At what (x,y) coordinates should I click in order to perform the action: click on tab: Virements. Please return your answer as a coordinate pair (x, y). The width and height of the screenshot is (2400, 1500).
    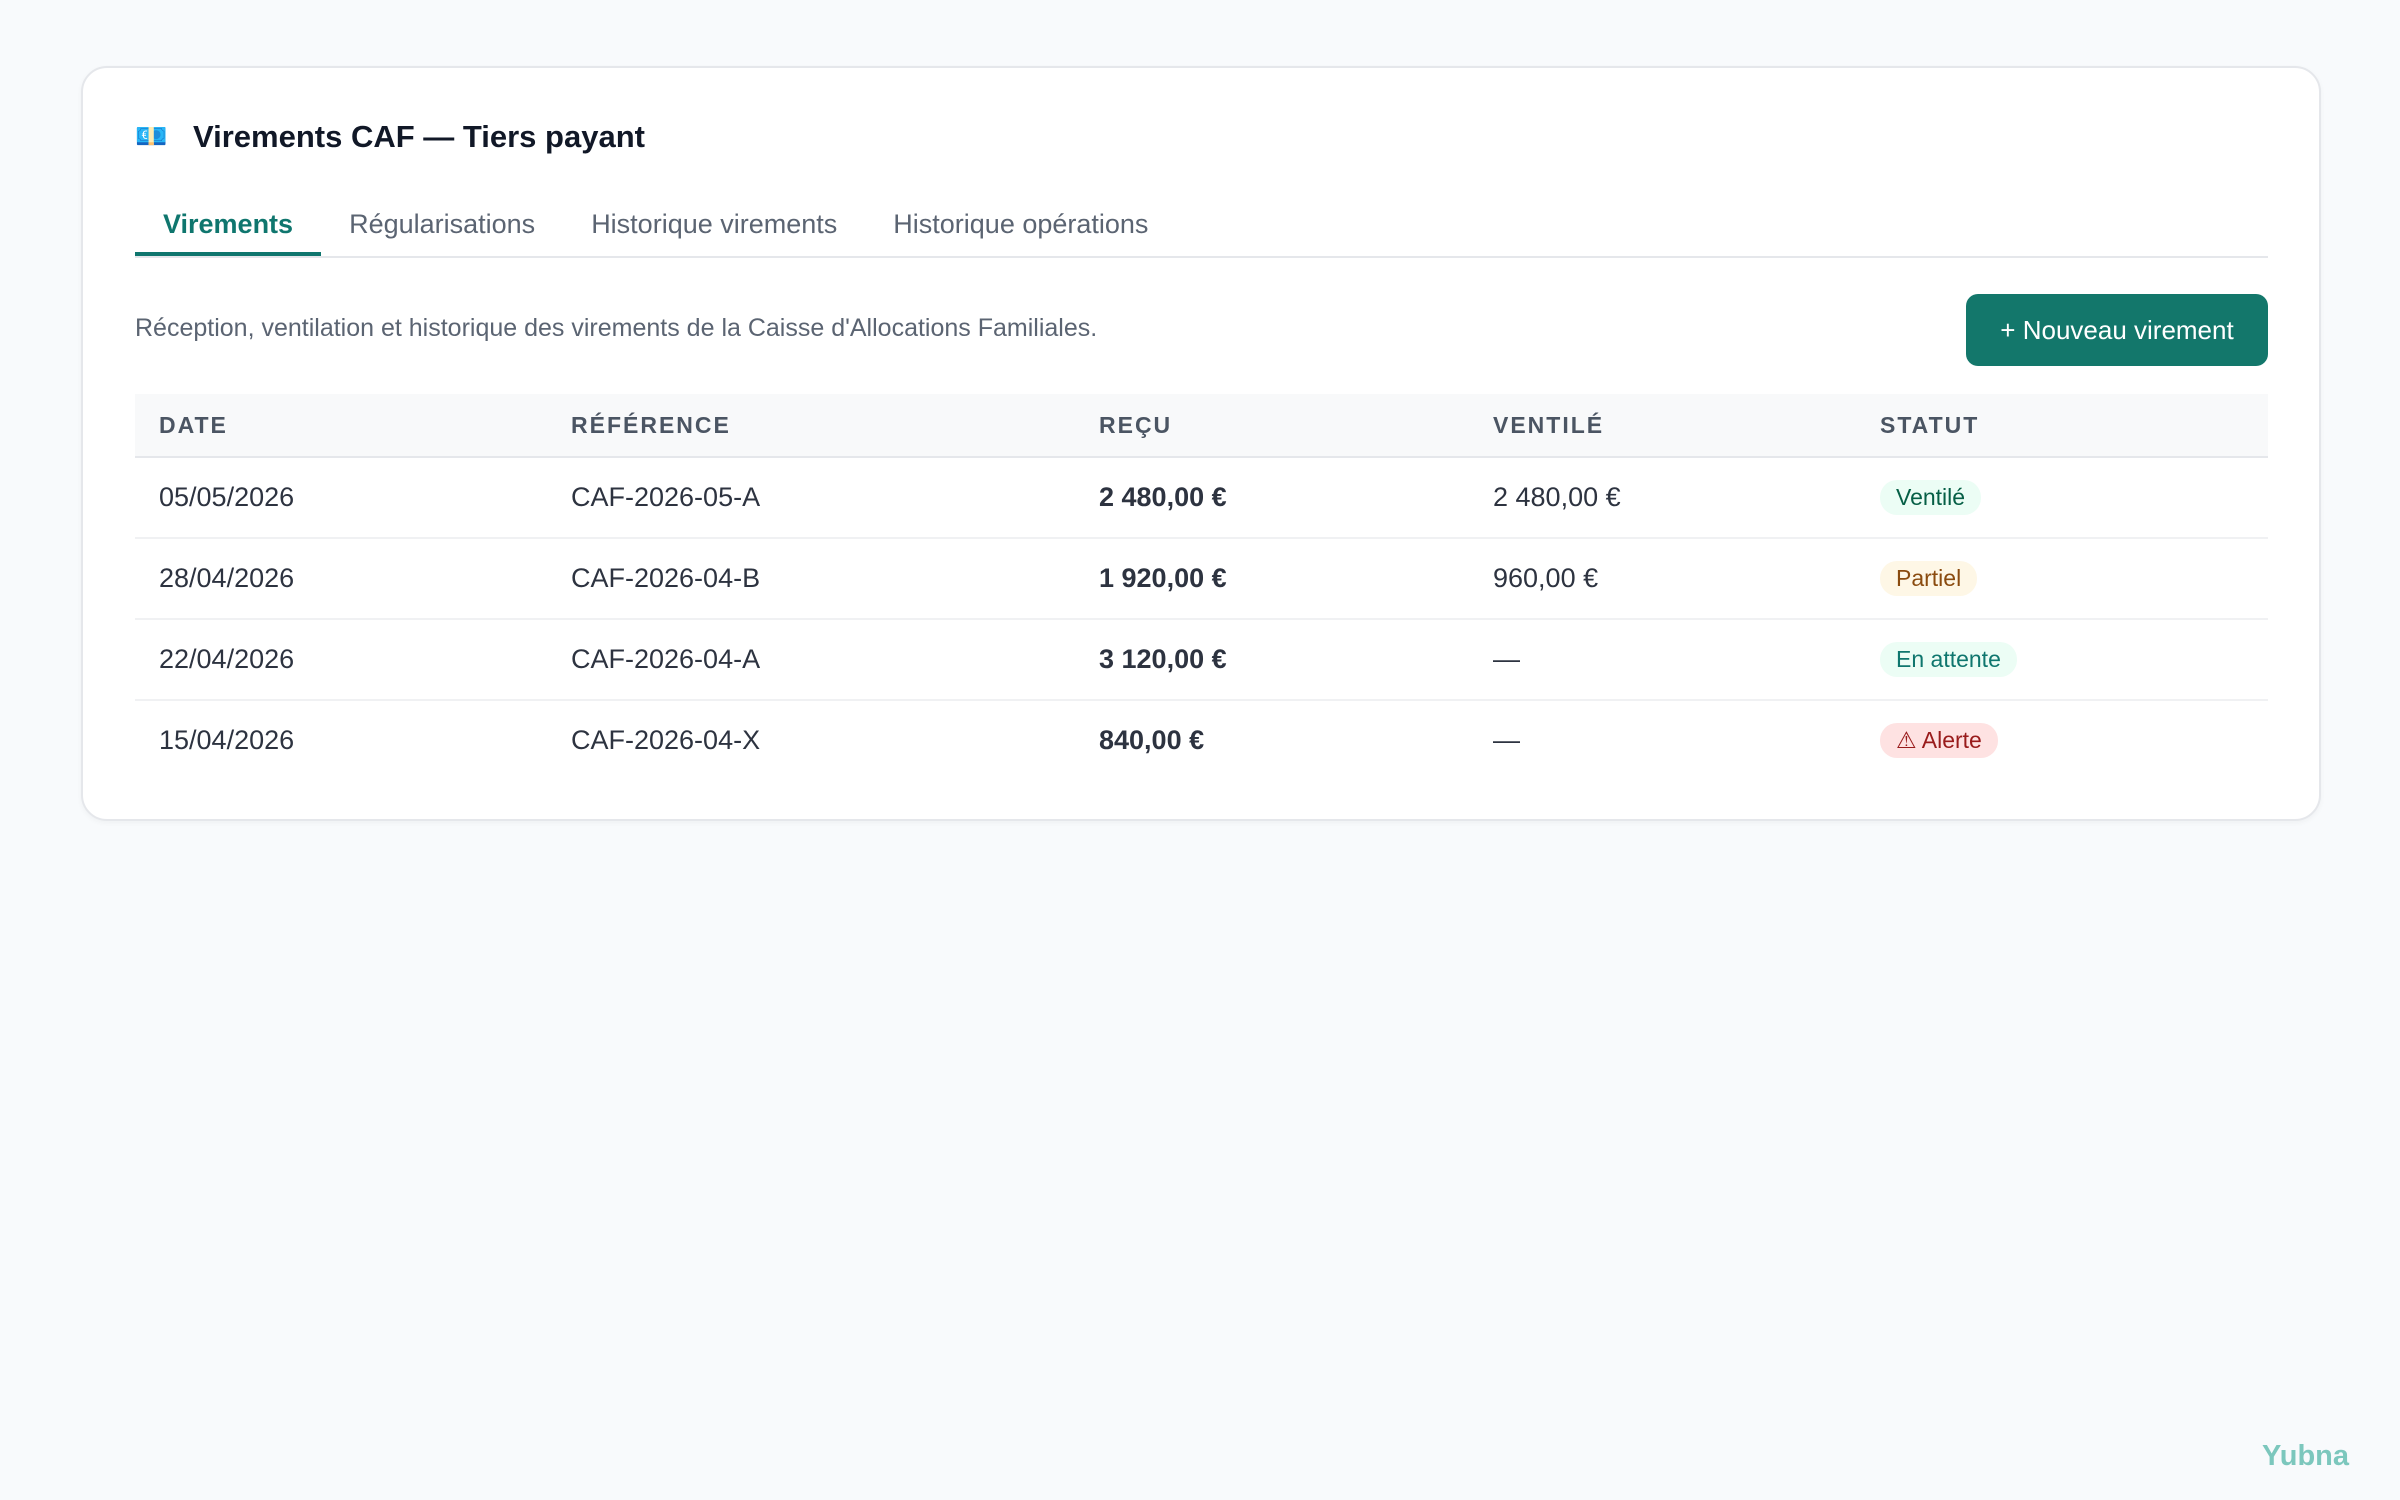
    Looking at the image, I should click on (228, 226).